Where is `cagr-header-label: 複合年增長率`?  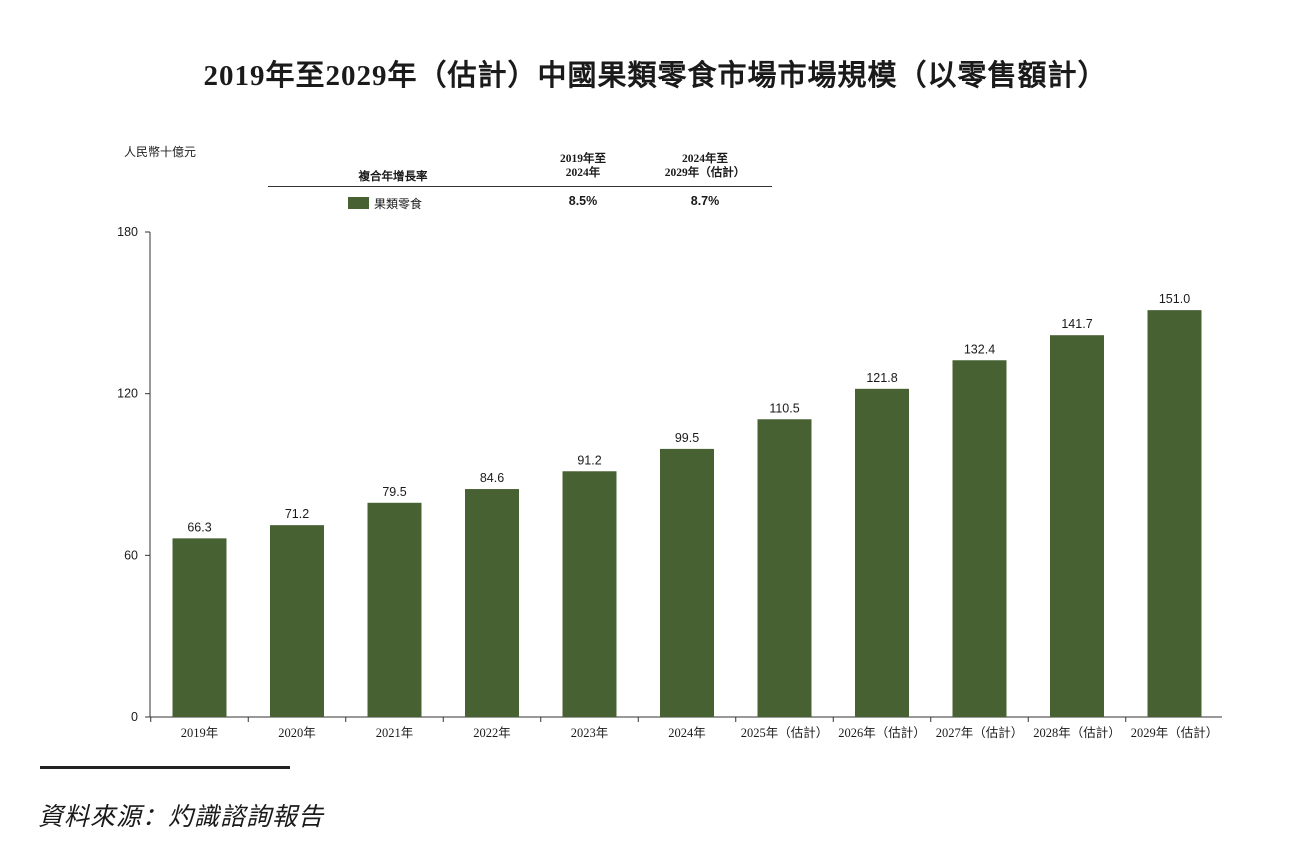 cagr-header-label: 複合年增長率 is located at coordinates (393, 177).